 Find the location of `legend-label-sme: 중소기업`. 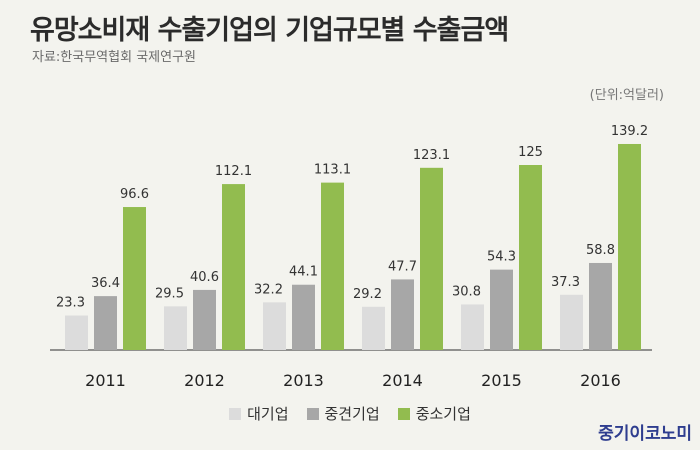

legend-label-sme: 중소기업 is located at coordinates (443, 414).